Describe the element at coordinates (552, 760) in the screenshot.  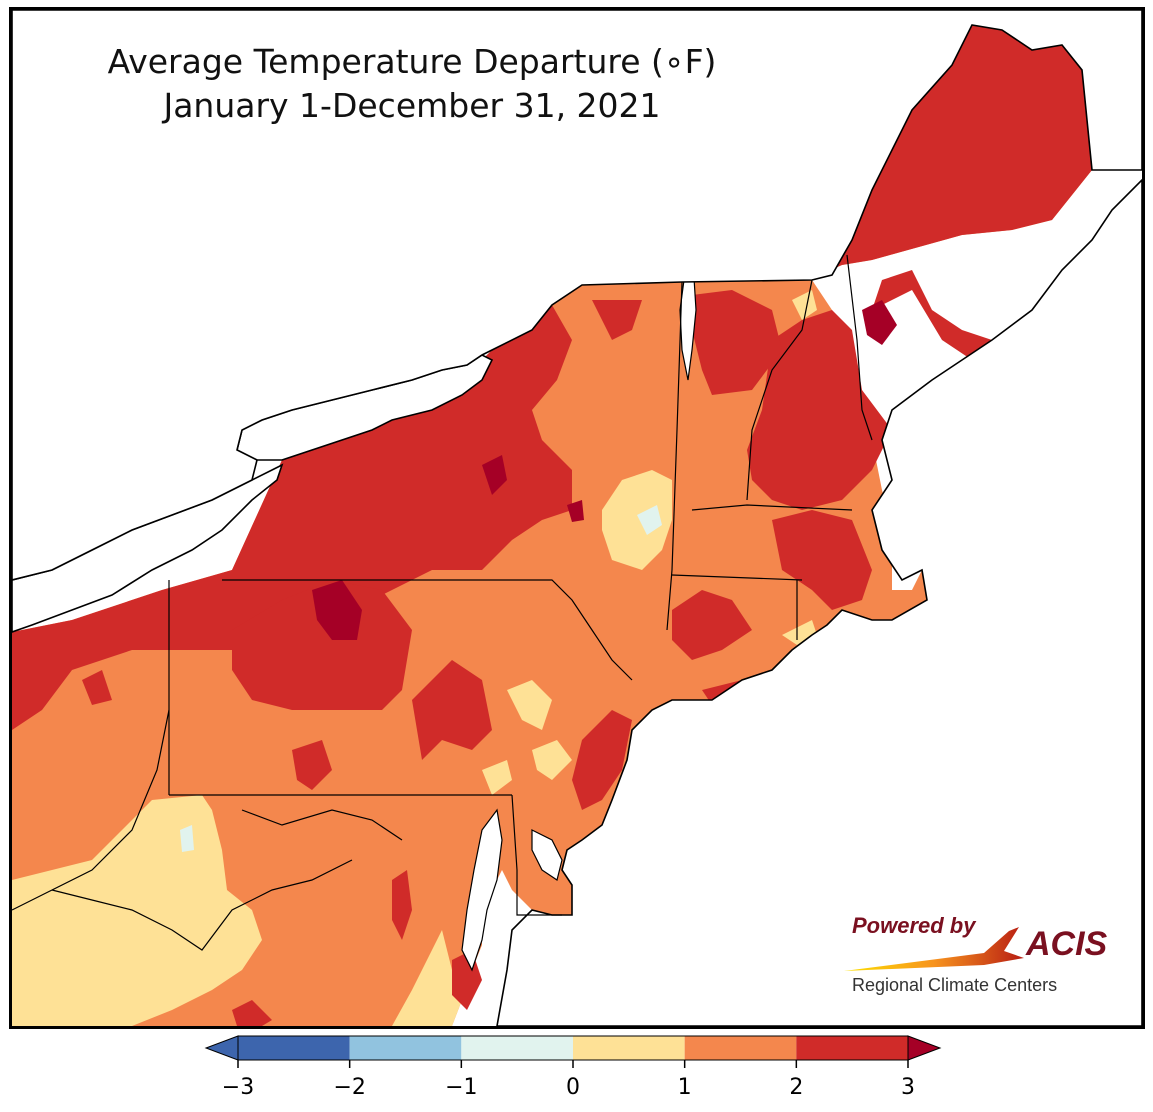
I see `band-0-1-pa-s` at that location.